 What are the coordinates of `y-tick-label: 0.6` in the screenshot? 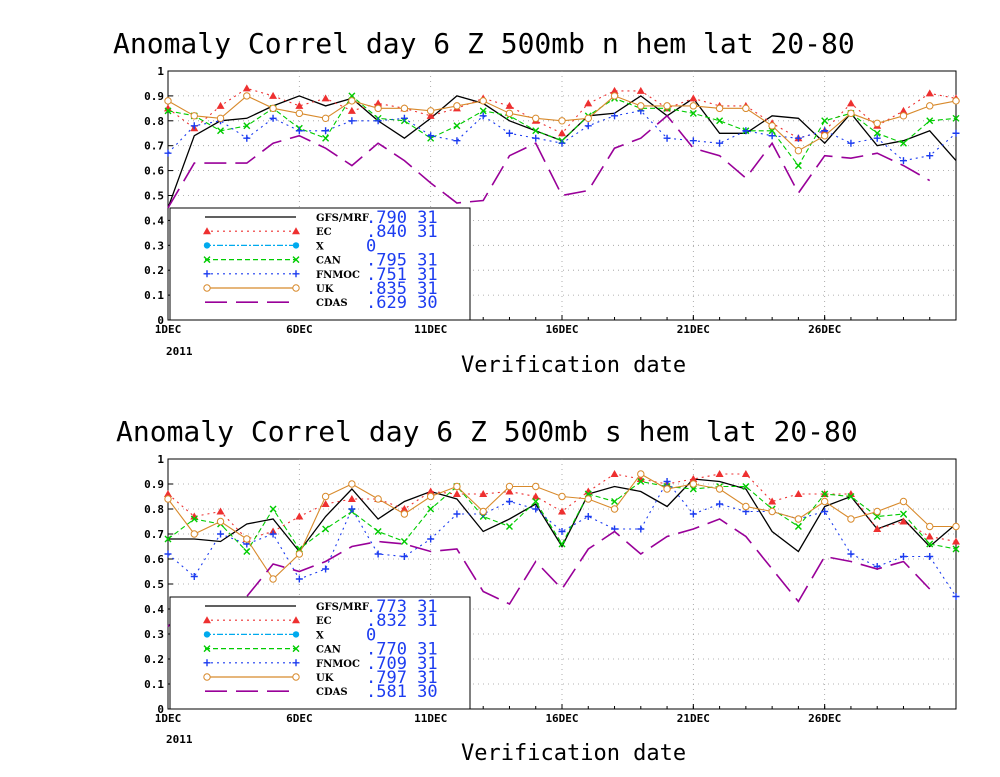 It's located at (154, 171).